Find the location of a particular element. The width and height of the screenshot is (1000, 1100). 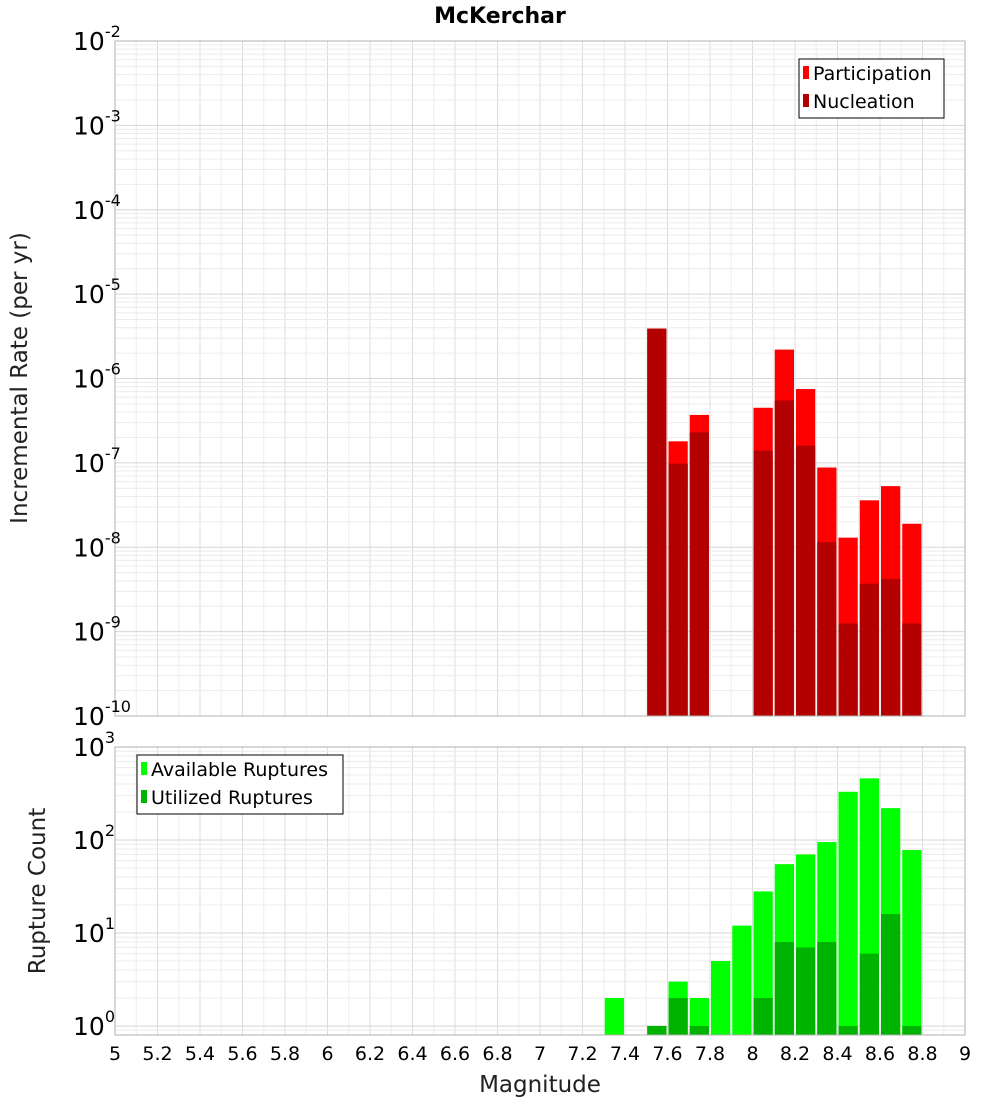

y-tick-label: 10⁻⁷ is located at coordinates (97, 461).